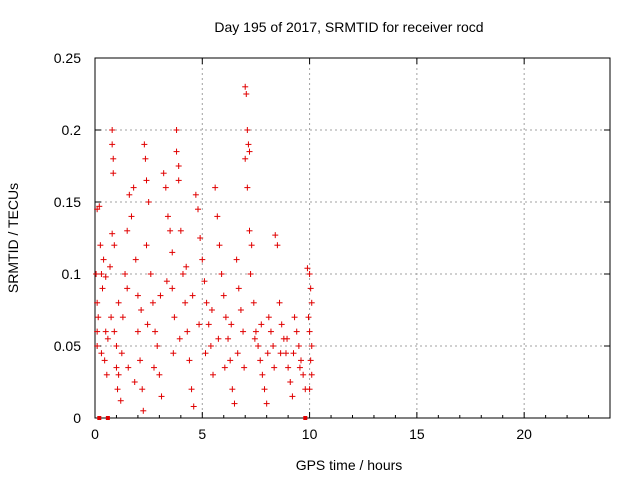 This screenshot has height=480, width=640. What do you see at coordinates (310, 434) in the screenshot?
I see `x-tick-label: 10` at bounding box center [310, 434].